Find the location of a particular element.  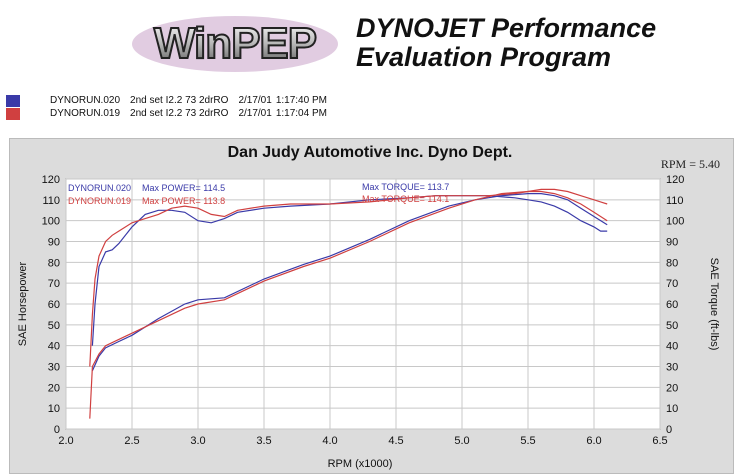

annot-run020-power: Max POWER= 114.5 is located at coordinates (183, 188).